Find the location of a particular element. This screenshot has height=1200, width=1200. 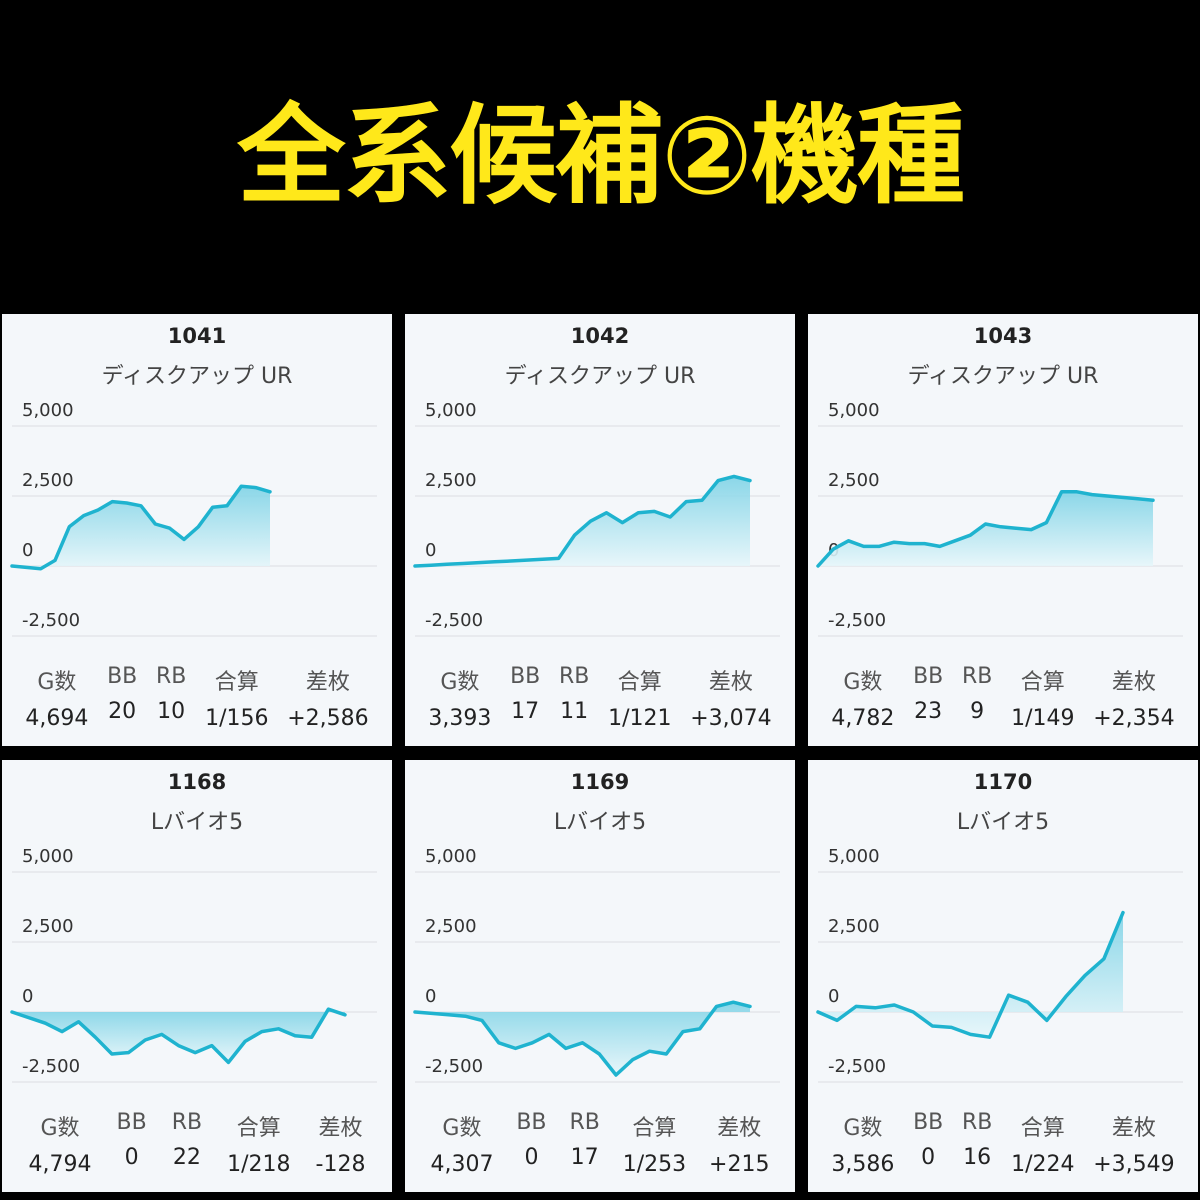

stat-bb: BB 17 is located at coordinates (525, 697).